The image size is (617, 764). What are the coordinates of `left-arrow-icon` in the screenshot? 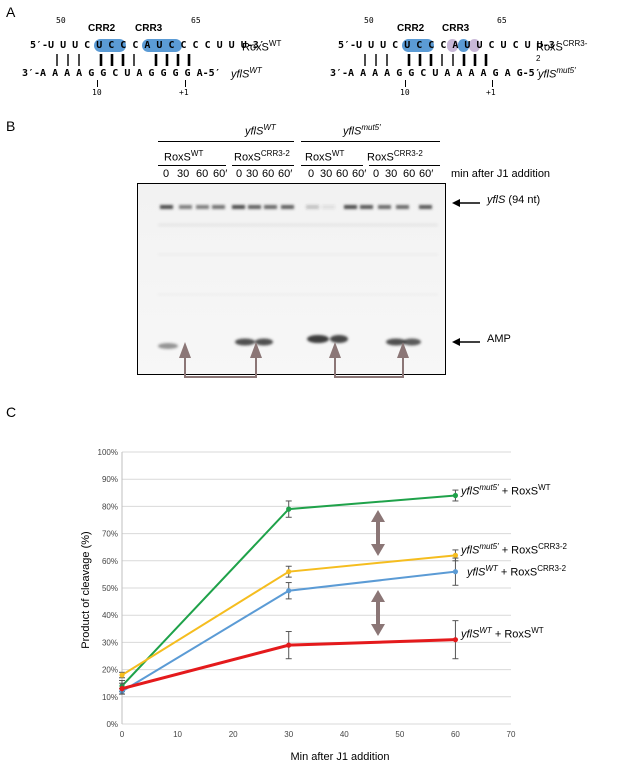 It's located at (466, 342).